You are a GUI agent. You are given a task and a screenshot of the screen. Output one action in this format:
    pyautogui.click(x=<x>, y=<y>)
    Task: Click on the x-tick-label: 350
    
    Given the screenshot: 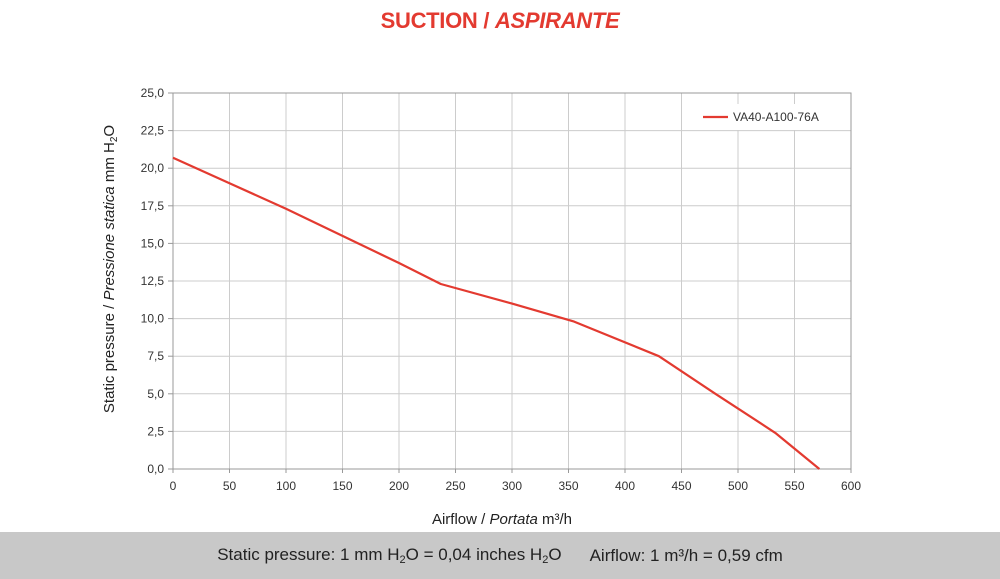 What is the action you would take?
    pyautogui.click(x=568, y=486)
    